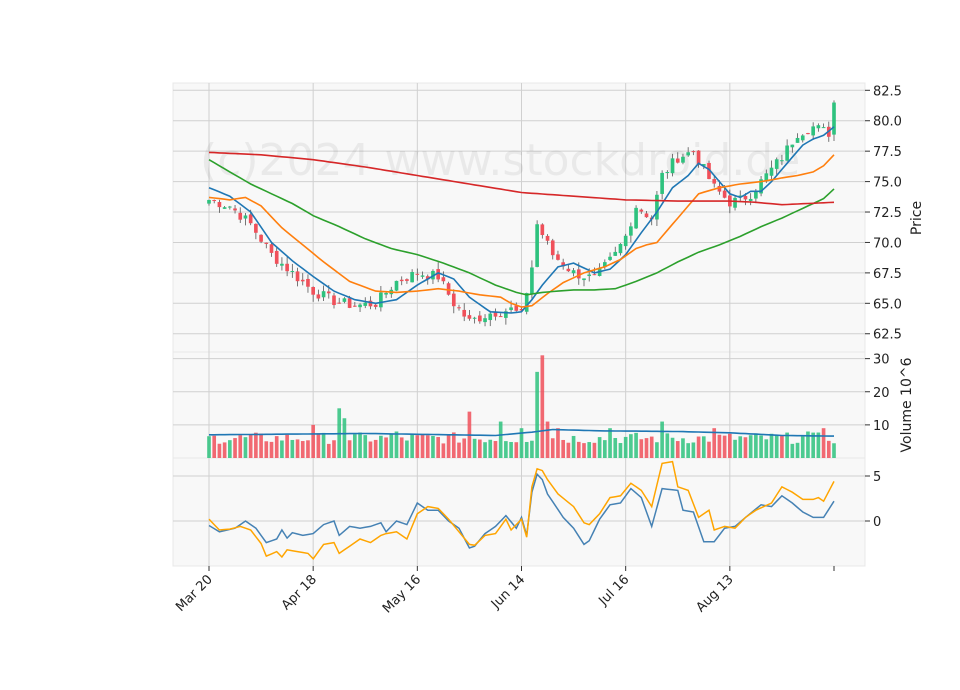 The image size is (960, 690). I want to click on x-tick-label: Apr 18, so click(299, 592).